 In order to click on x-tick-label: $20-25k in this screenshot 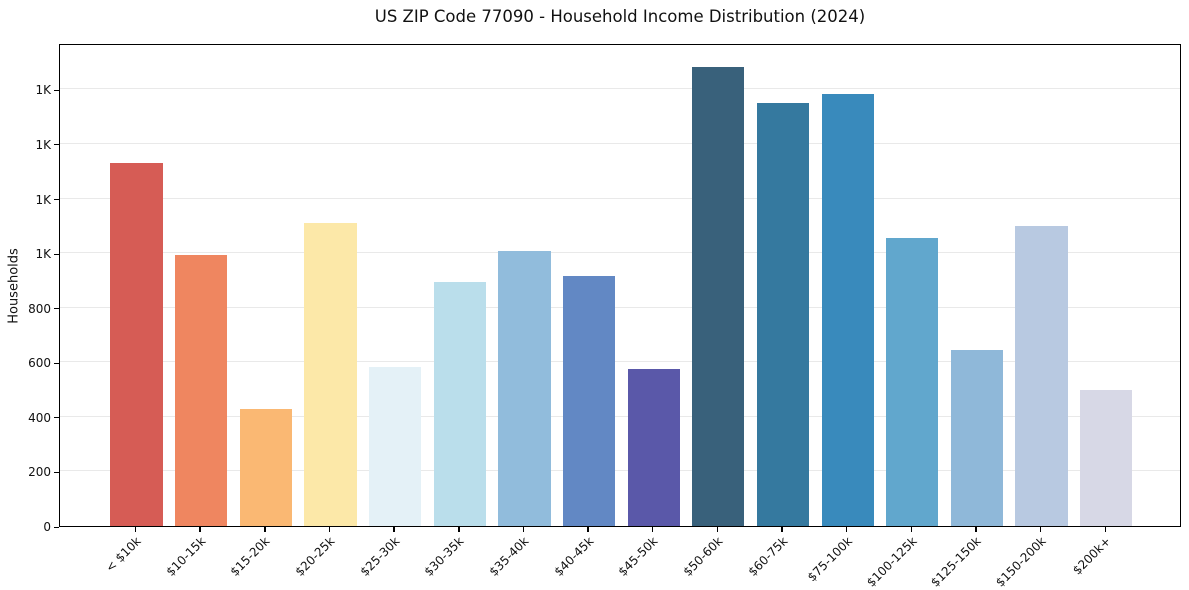, I will do `click(315, 556)`.